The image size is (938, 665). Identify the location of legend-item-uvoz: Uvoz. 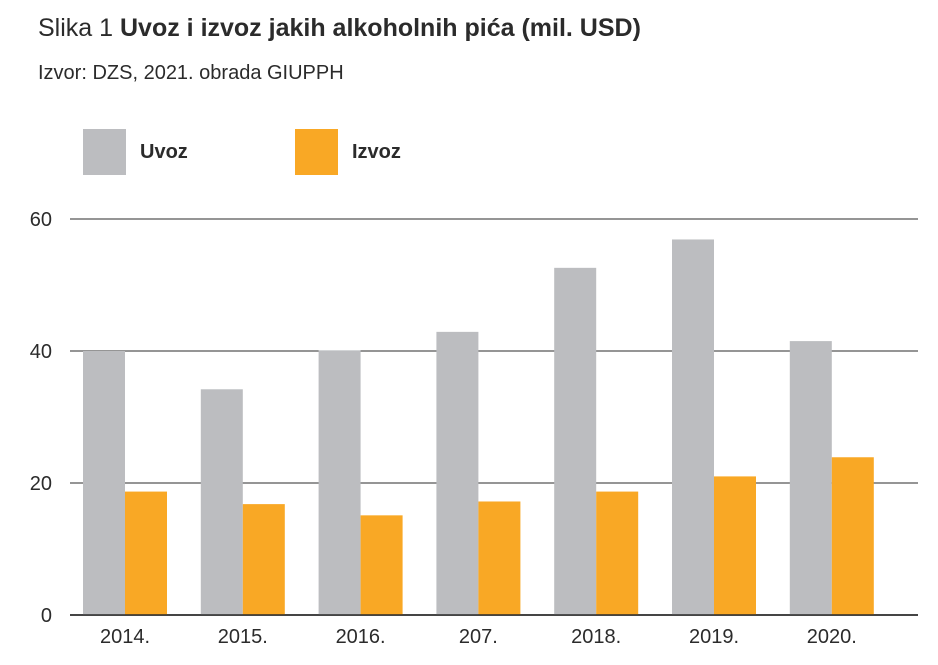
(135, 152).